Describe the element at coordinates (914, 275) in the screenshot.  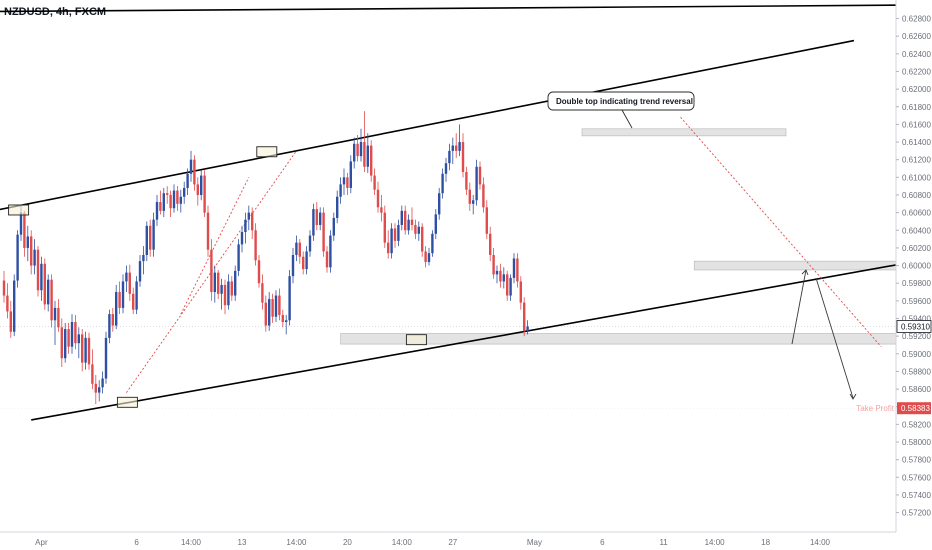
I see `price-axis-bg` at that location.